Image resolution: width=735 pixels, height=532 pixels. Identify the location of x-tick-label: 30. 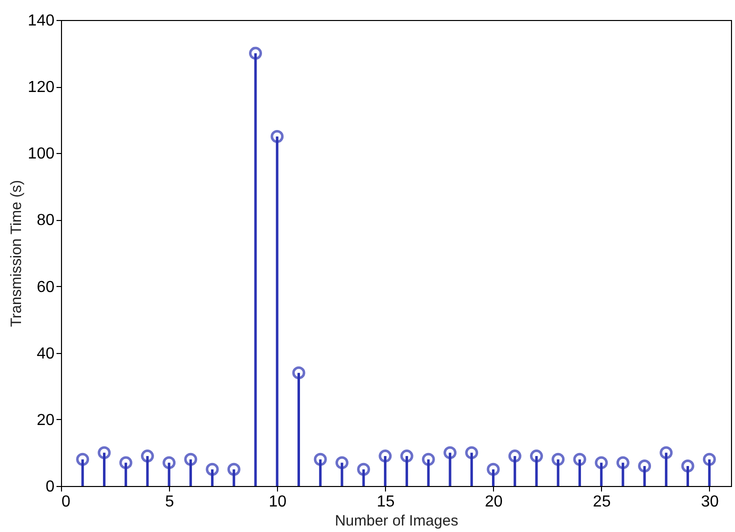
(709, 502).